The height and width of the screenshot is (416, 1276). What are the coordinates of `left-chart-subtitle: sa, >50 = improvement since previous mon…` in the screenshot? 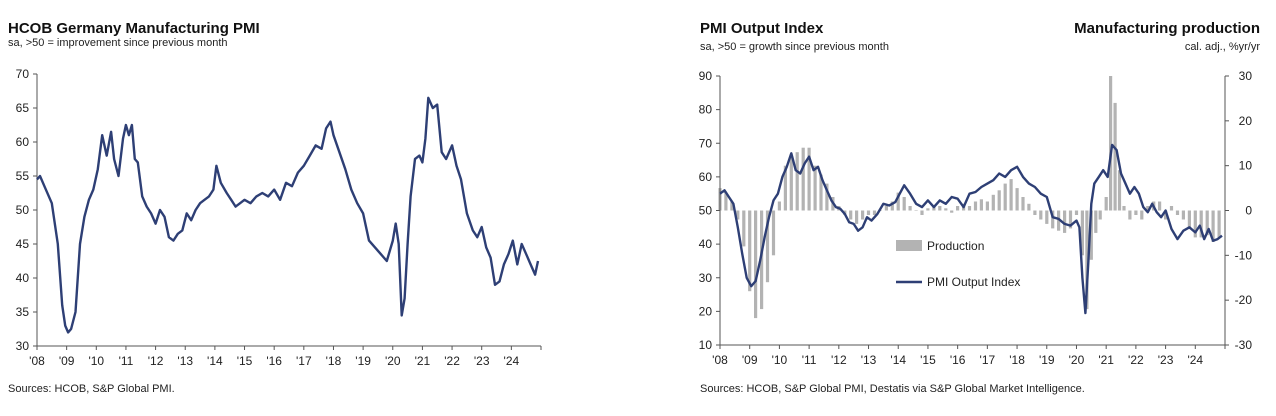 It's located at (118, 43).